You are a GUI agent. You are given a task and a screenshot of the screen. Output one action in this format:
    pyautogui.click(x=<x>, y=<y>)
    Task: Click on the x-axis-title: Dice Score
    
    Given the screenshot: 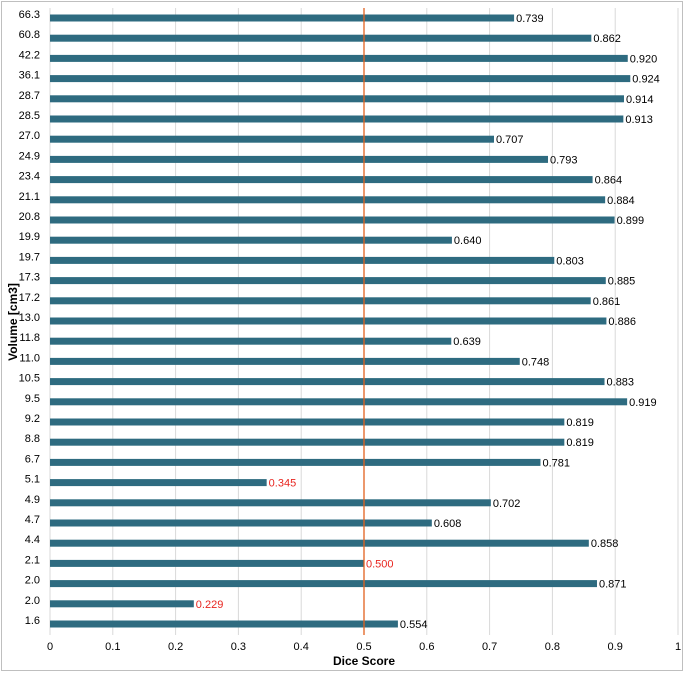 What is the action you would take?
    pyautogui.click(x=364, y=661)
    